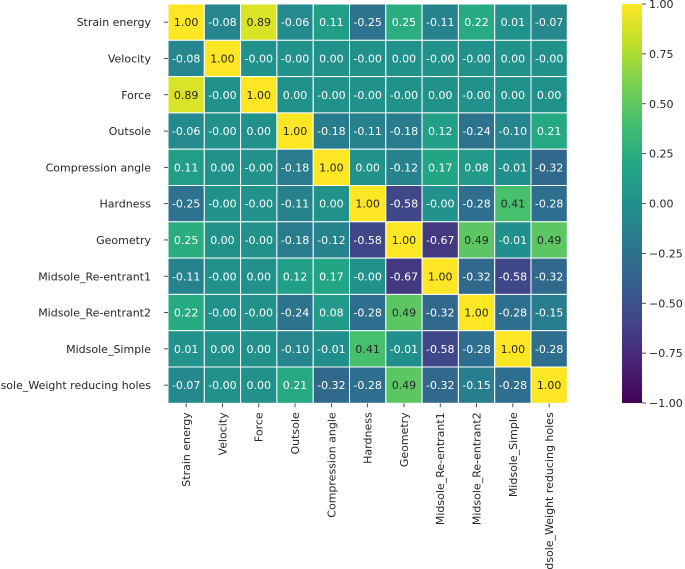 The image size is (685, 569). Describe the element at coordinates (367, 349) in the screenshot. I see `cell-value-label: 0.41` at that location.